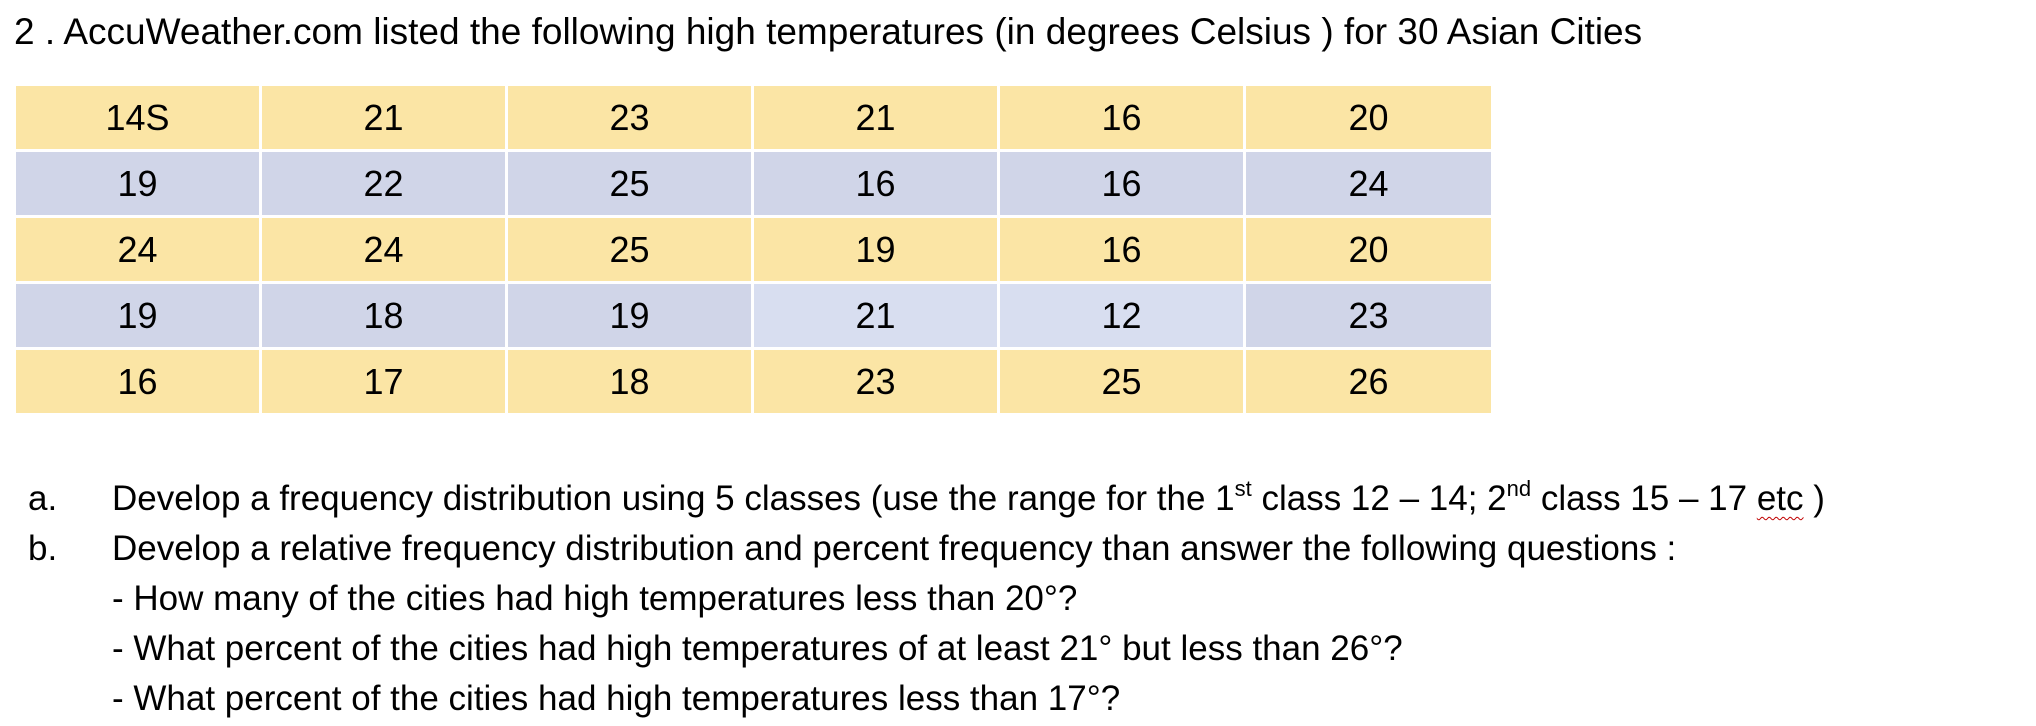  Describe the element at coordinates (383, 381) in the screenshot. I see `table-cell: 17` at that location.